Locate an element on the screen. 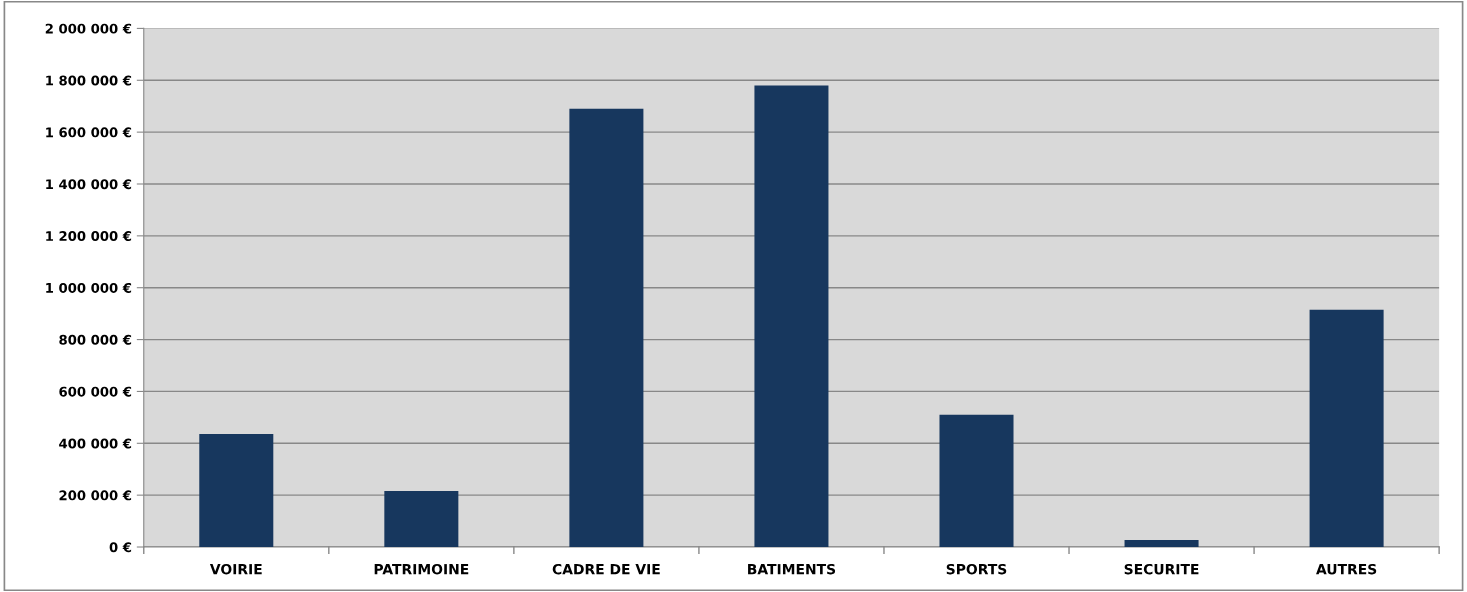  x-tick-label: PATRIMOINE is located at coordinates (421, 569).